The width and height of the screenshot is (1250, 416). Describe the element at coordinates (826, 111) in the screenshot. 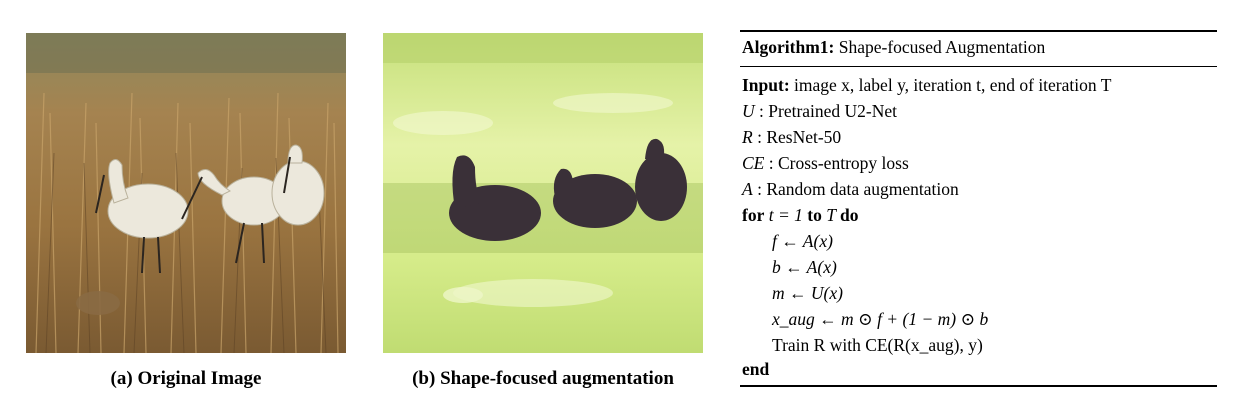

I see `def-text: : Pretrained U2-Net` at that location.